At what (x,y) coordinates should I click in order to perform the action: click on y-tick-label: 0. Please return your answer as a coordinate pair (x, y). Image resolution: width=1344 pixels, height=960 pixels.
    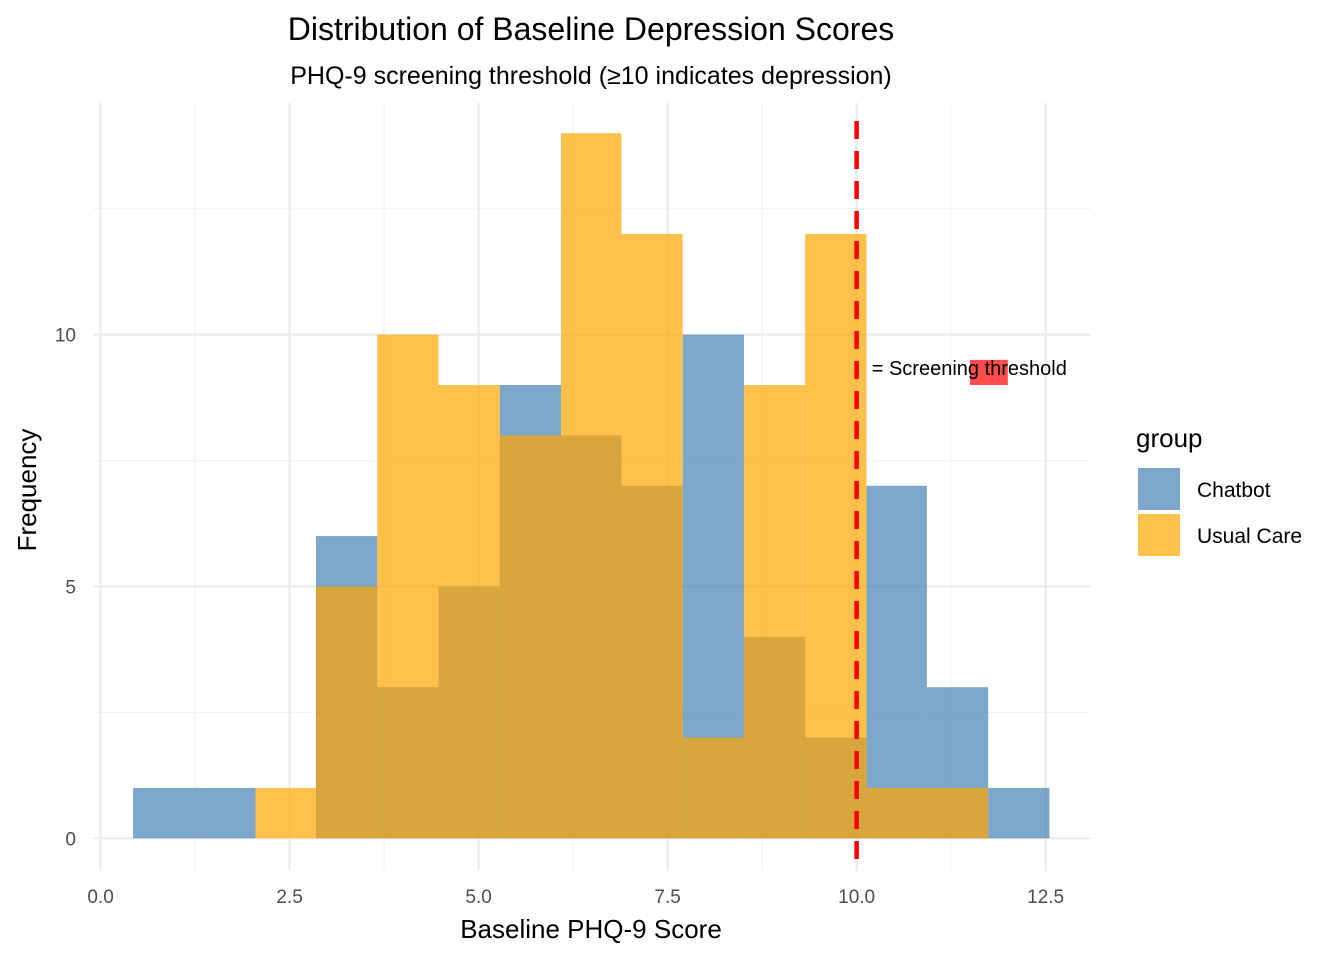
    Looking at the image, I should click on (70, 839).